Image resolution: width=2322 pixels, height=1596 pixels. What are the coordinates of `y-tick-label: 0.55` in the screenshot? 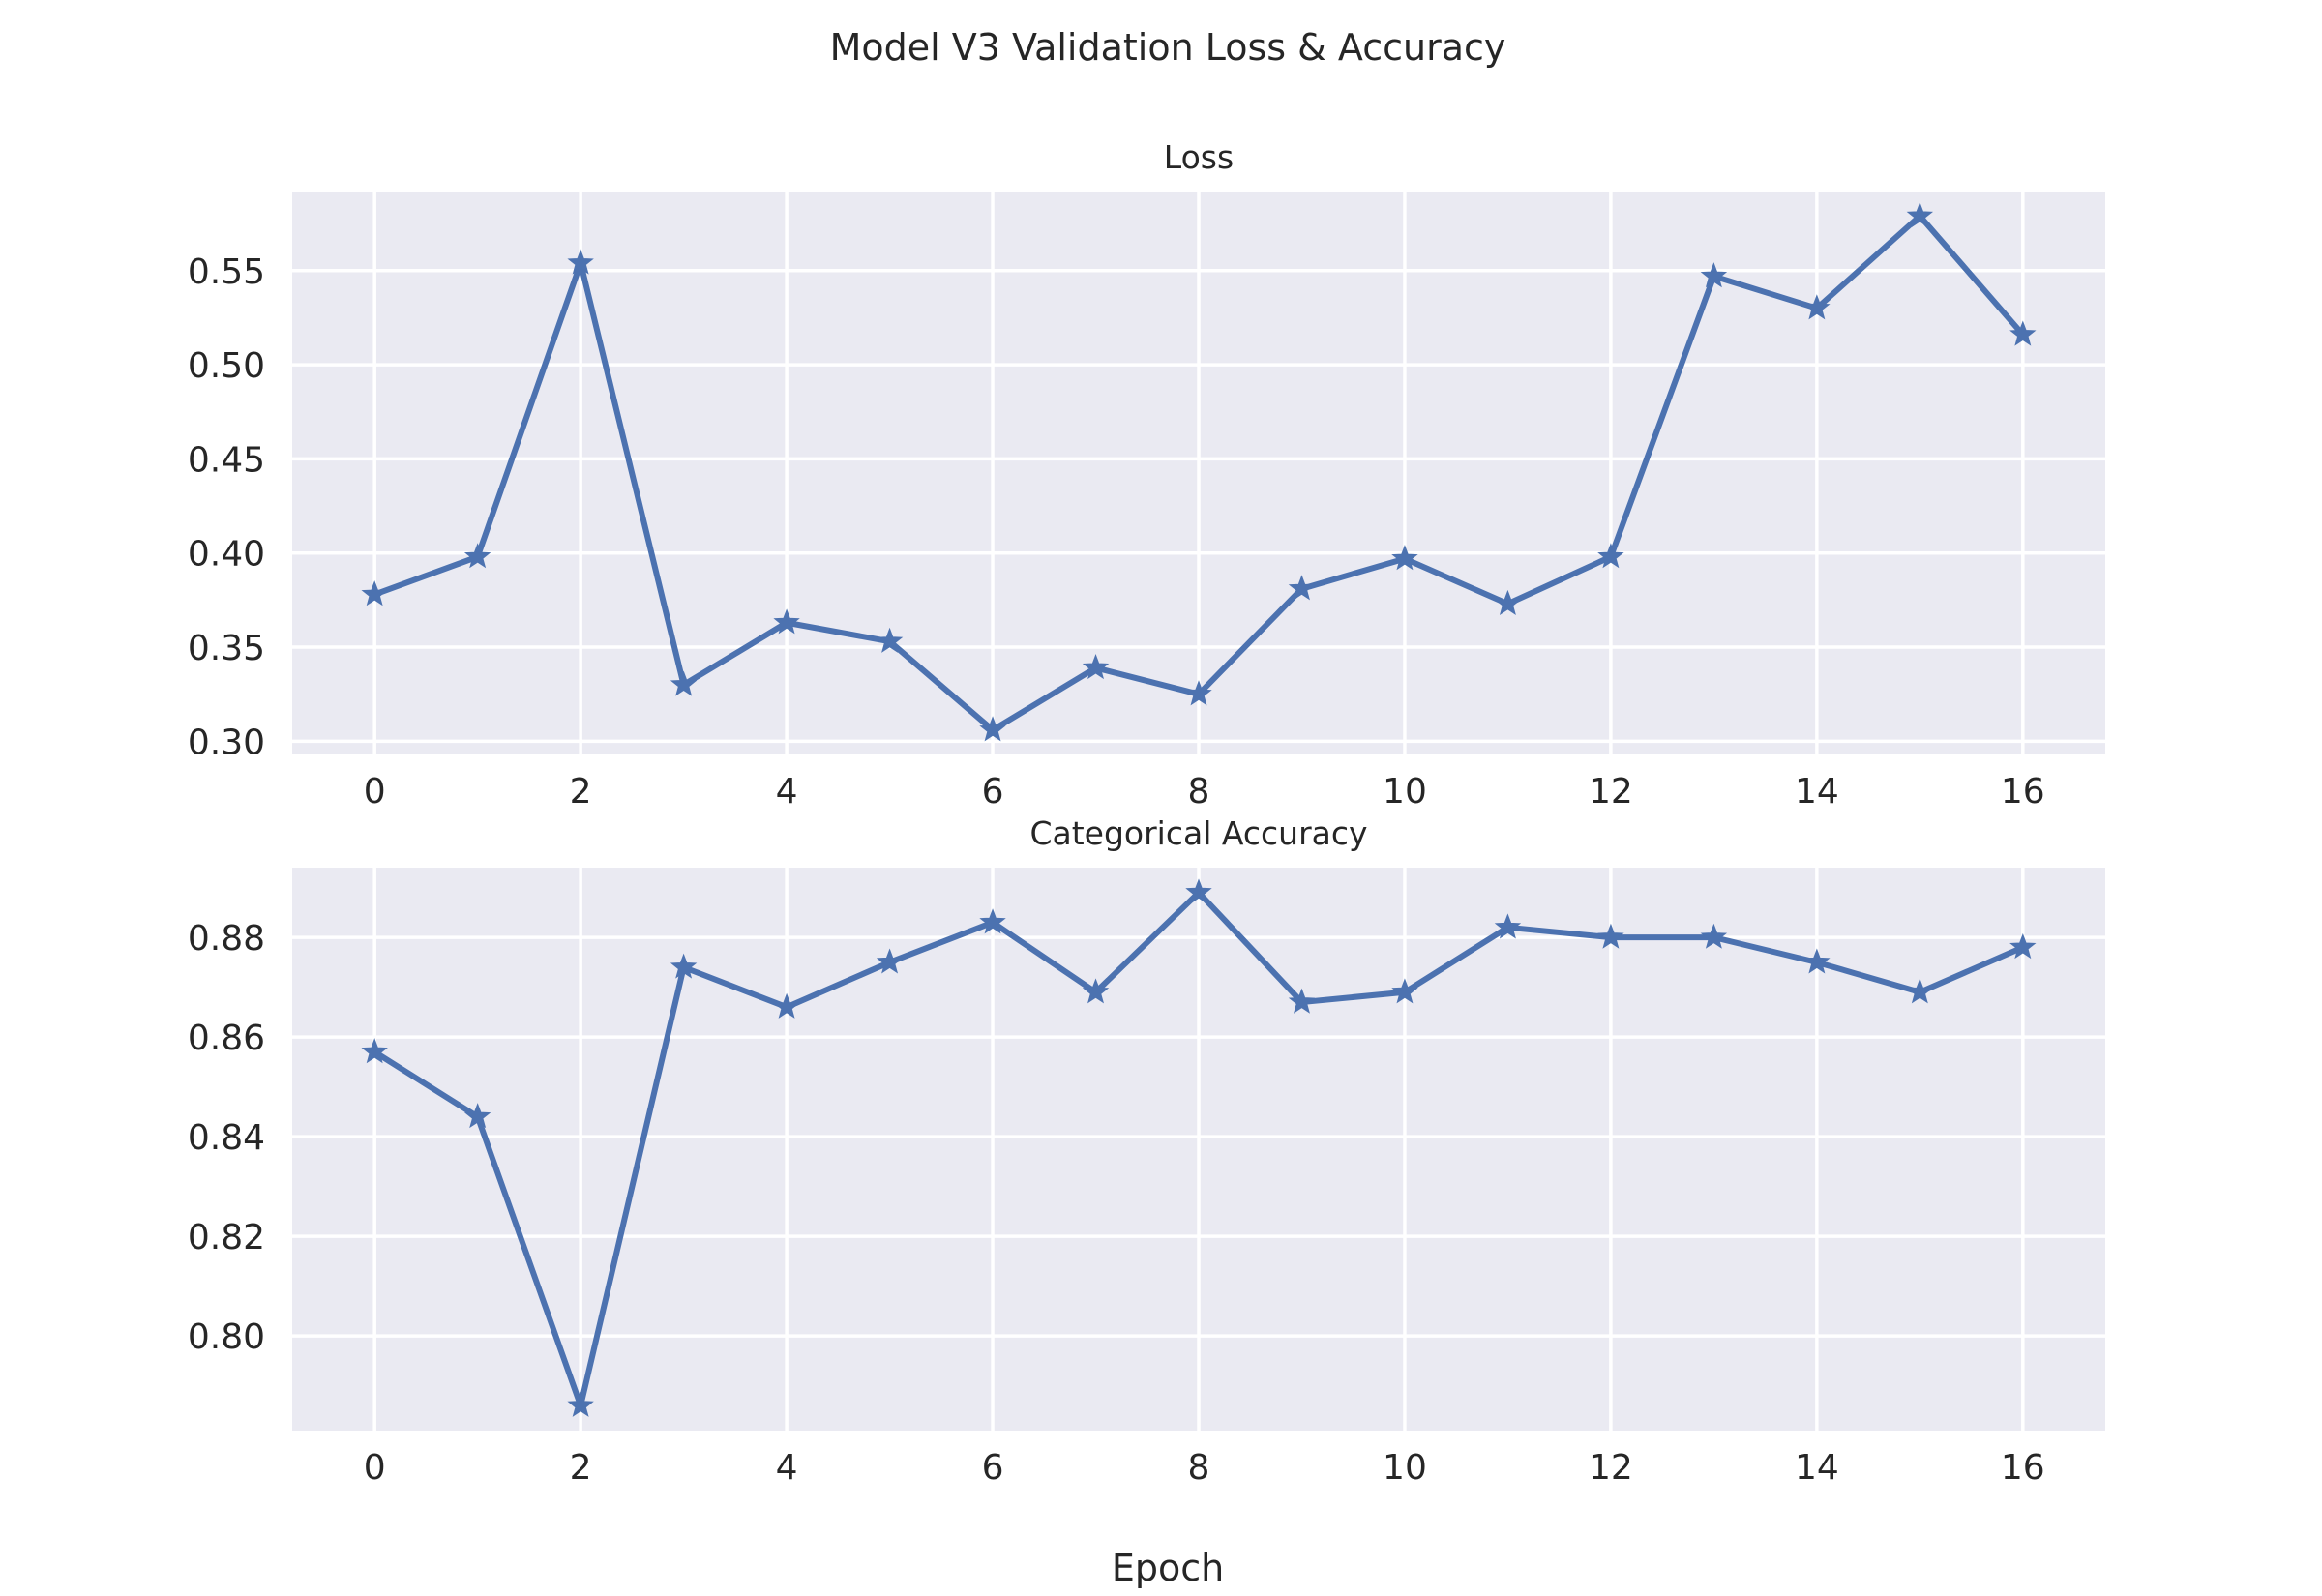 It's located at (226, 272).